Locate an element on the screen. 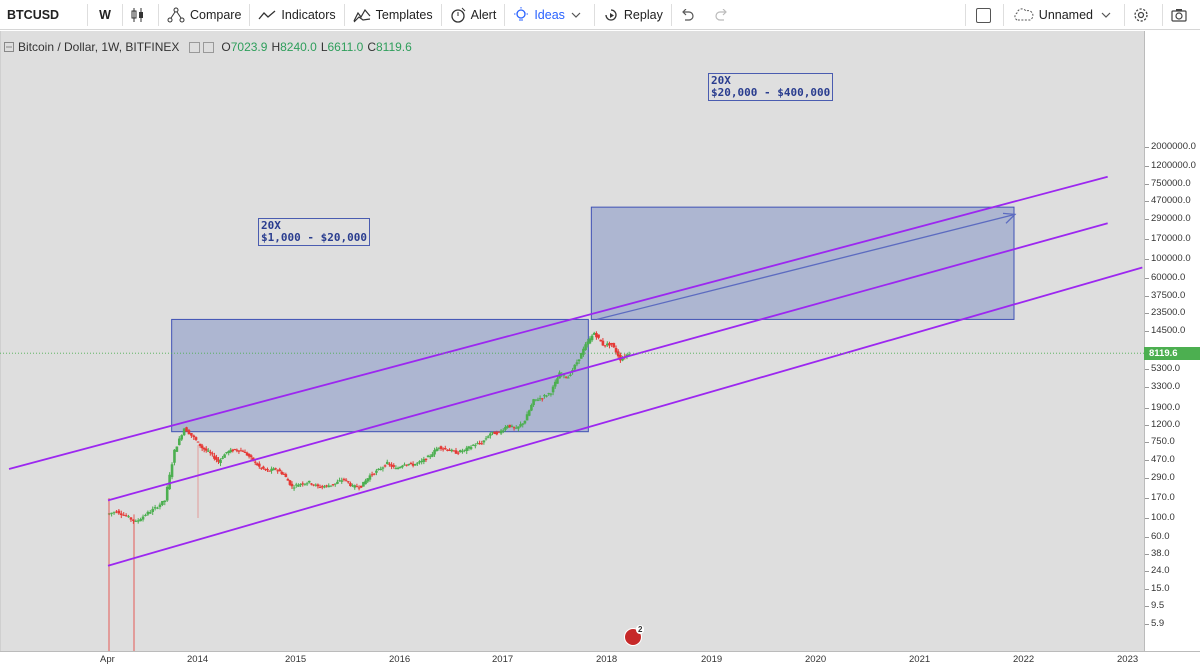 The image size is (1200, 667). layout-menu-button: Unnamed is located at coordinates (1064, 15).